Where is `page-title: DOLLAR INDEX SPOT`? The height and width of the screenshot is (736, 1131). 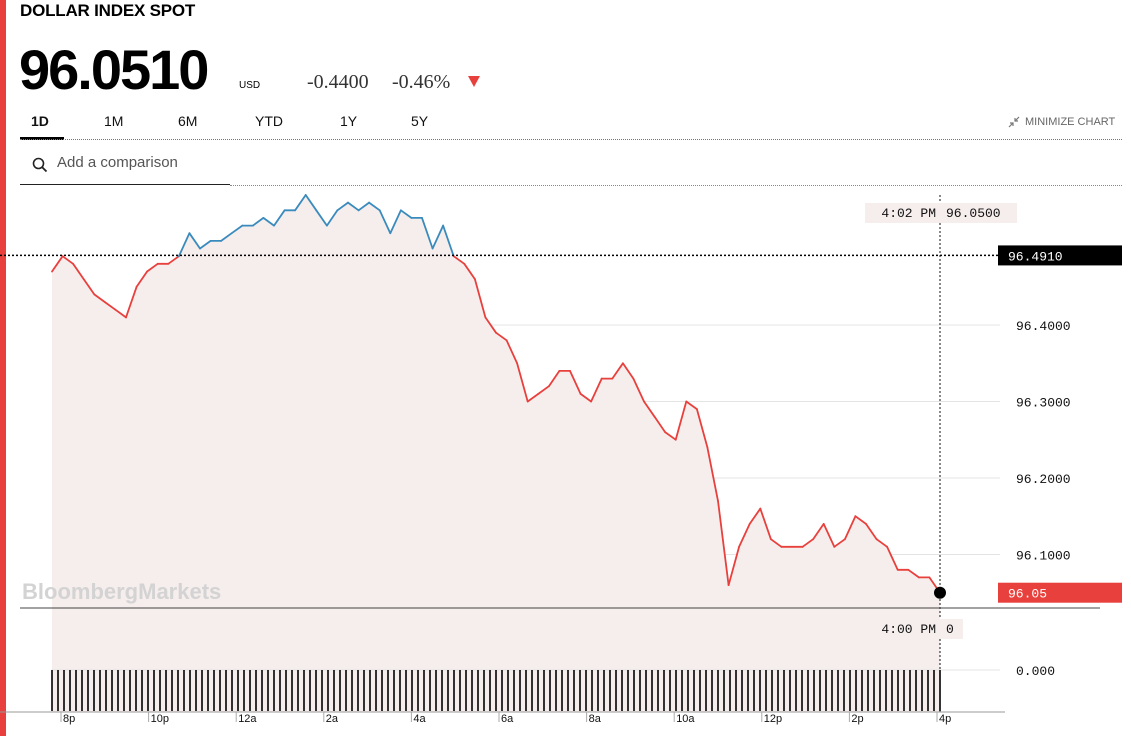 page-title: DOLLAR INDEX SPOT is located at coordinates (108, 10).